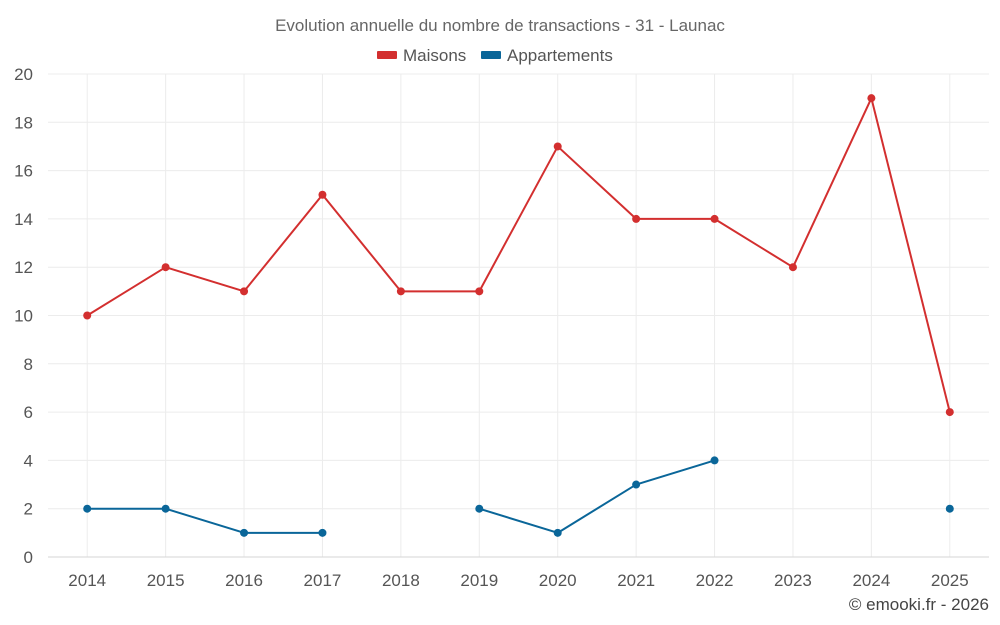 This screenshot has width=1000, height=625. I want to click on data-point-maisons-2021, so click(636, 218).